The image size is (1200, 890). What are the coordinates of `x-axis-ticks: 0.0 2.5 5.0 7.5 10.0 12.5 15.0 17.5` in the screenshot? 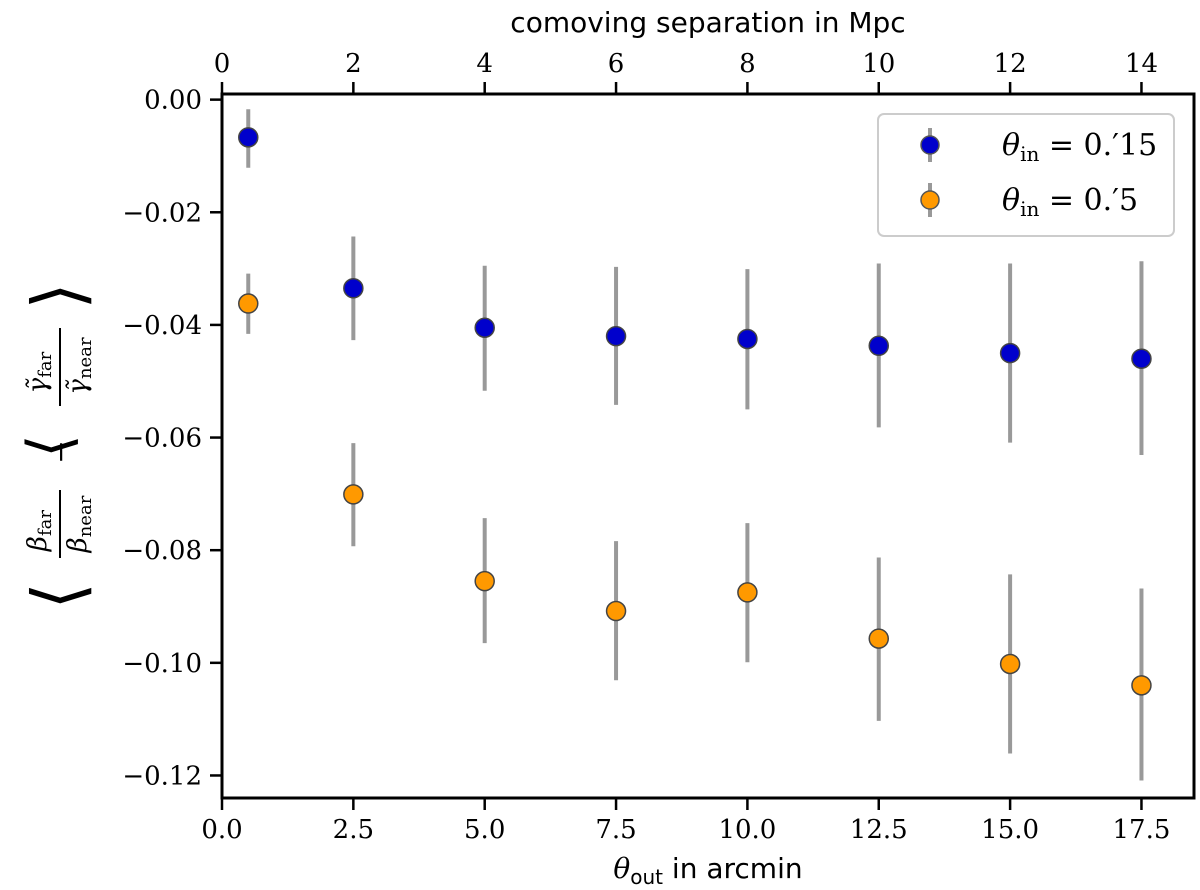 It's located at (685, 821).